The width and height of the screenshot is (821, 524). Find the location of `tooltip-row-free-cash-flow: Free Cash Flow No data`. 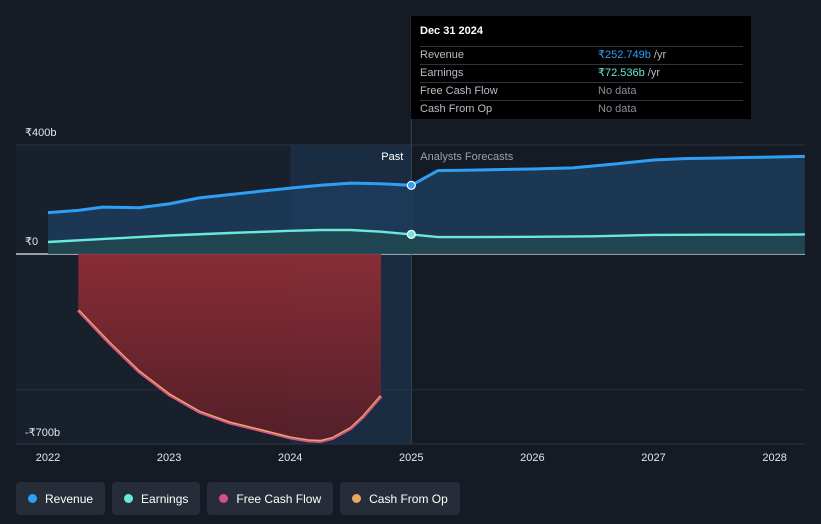

tooltip-row-free-cash-flow: Free Cash Flow No data is located at coordinates (581, 91).